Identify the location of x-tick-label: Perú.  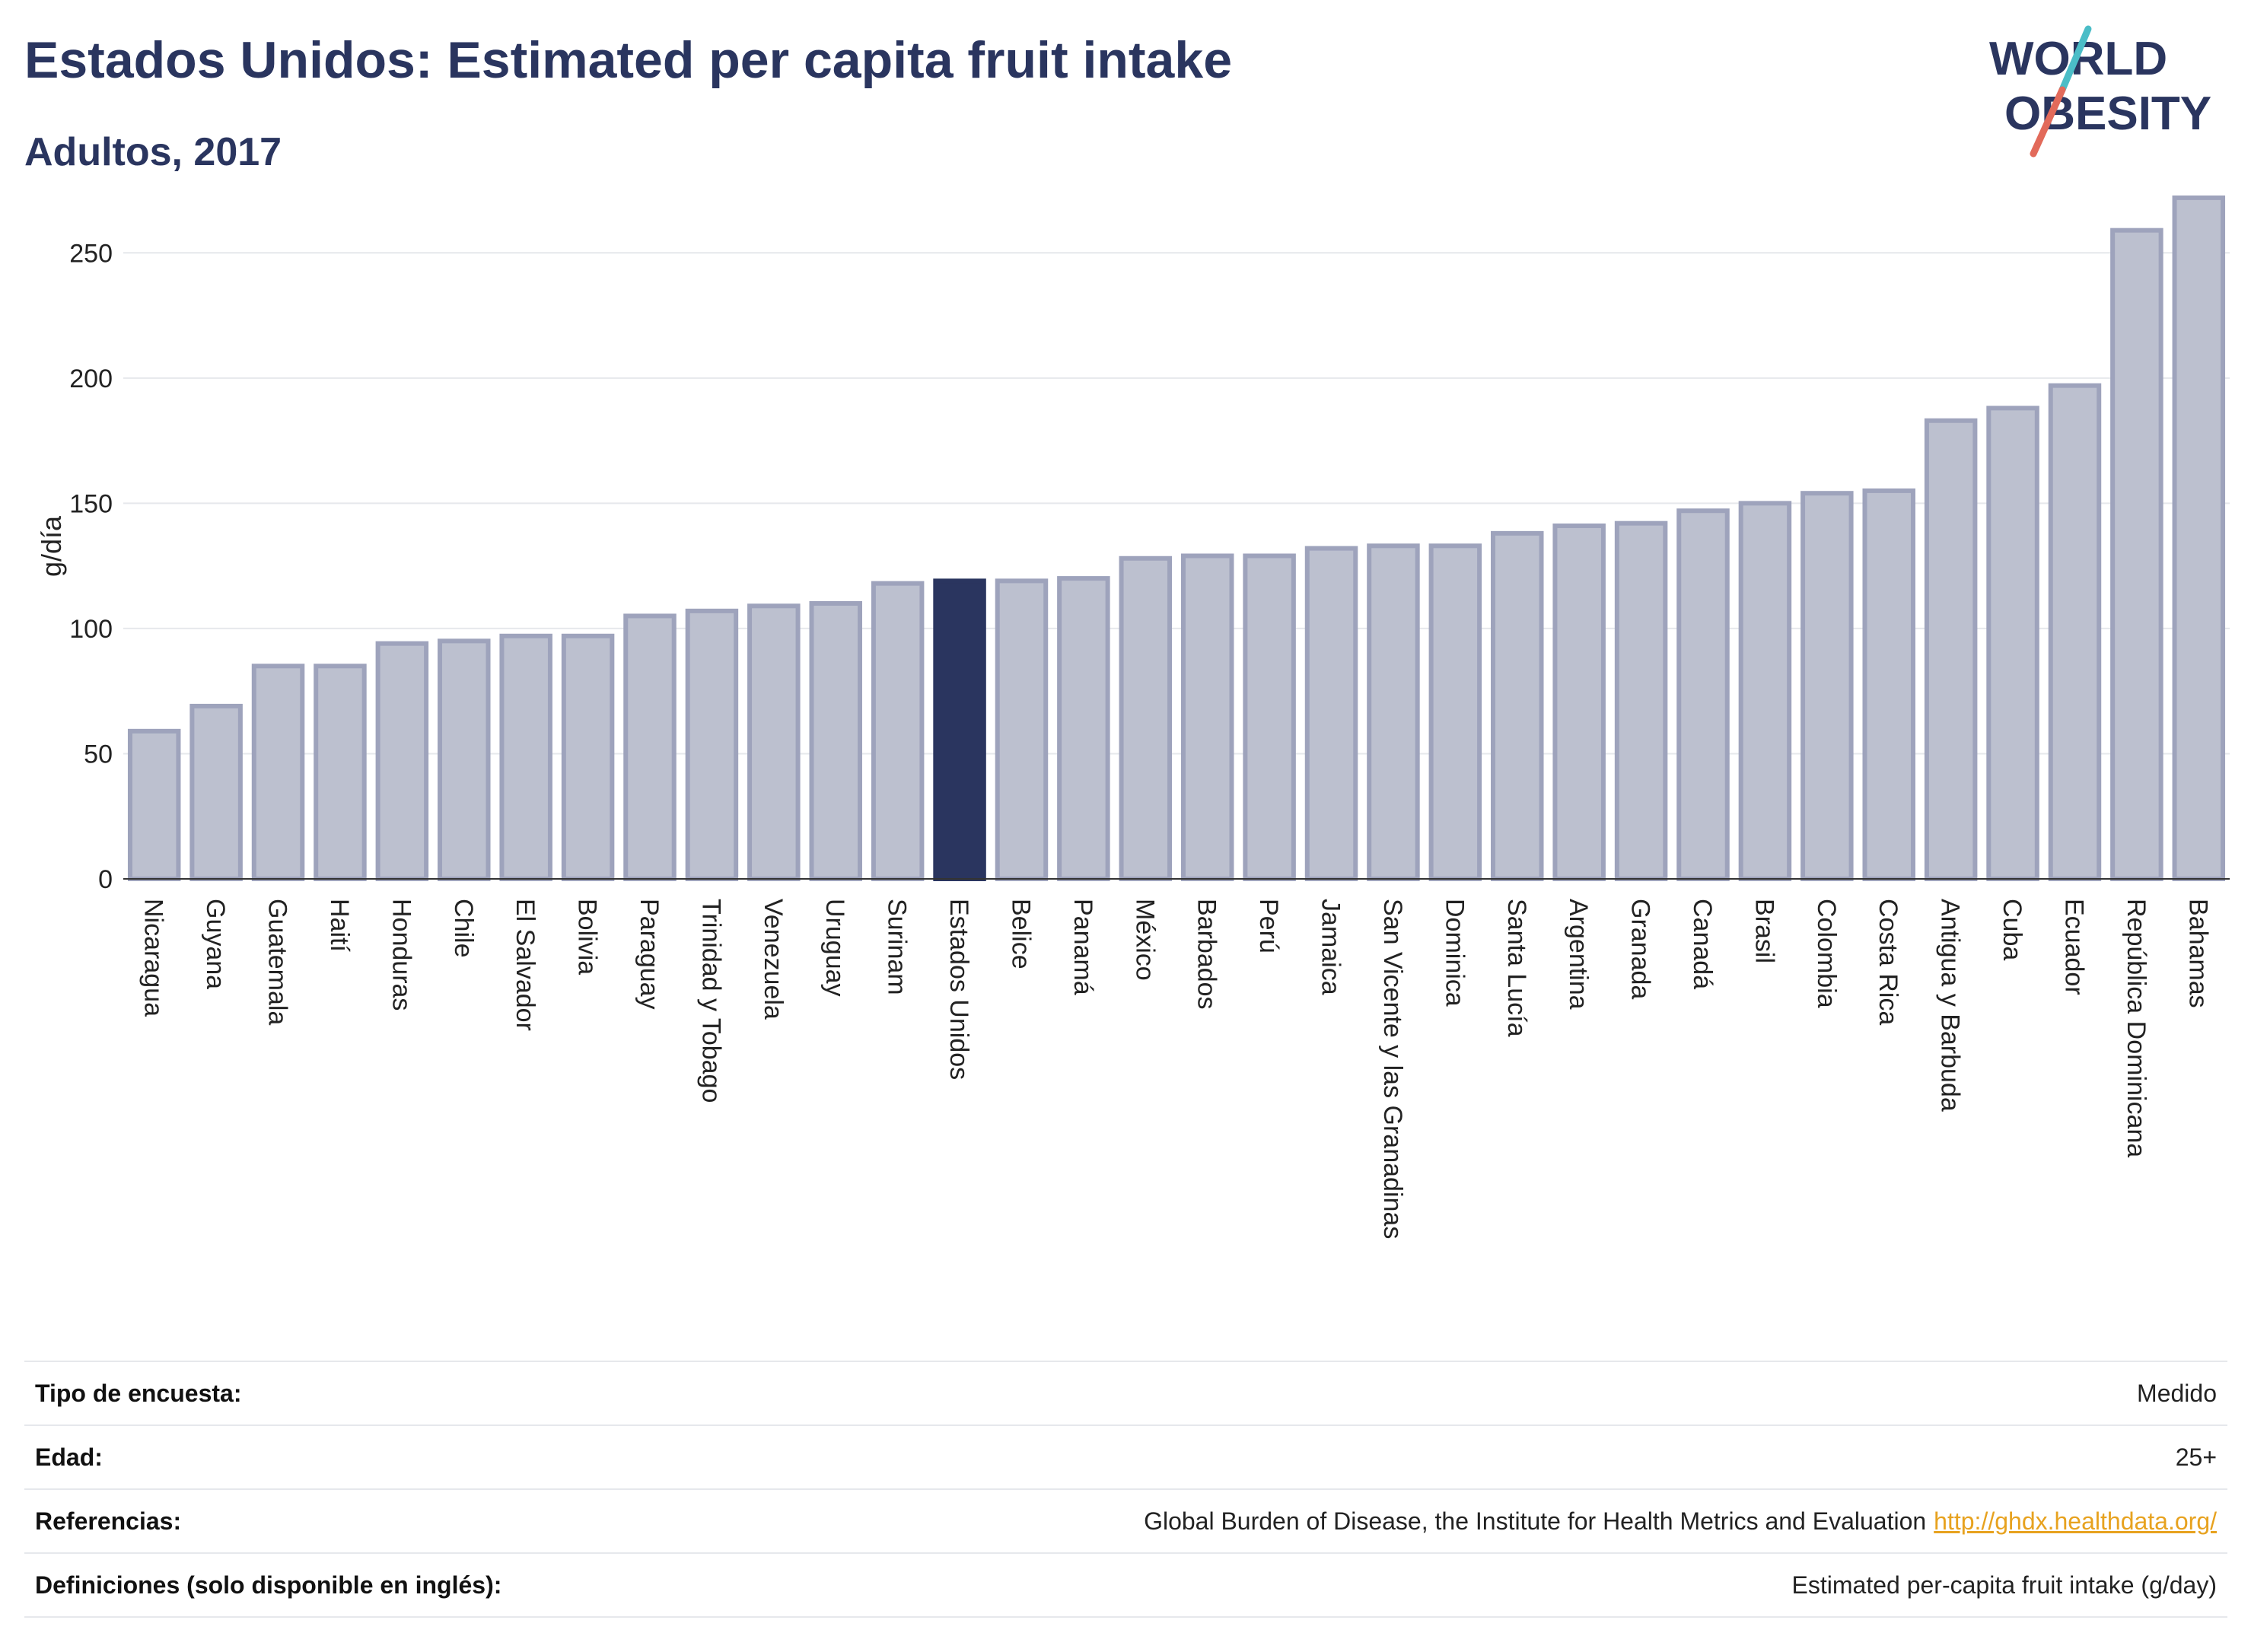
(1268, 926).